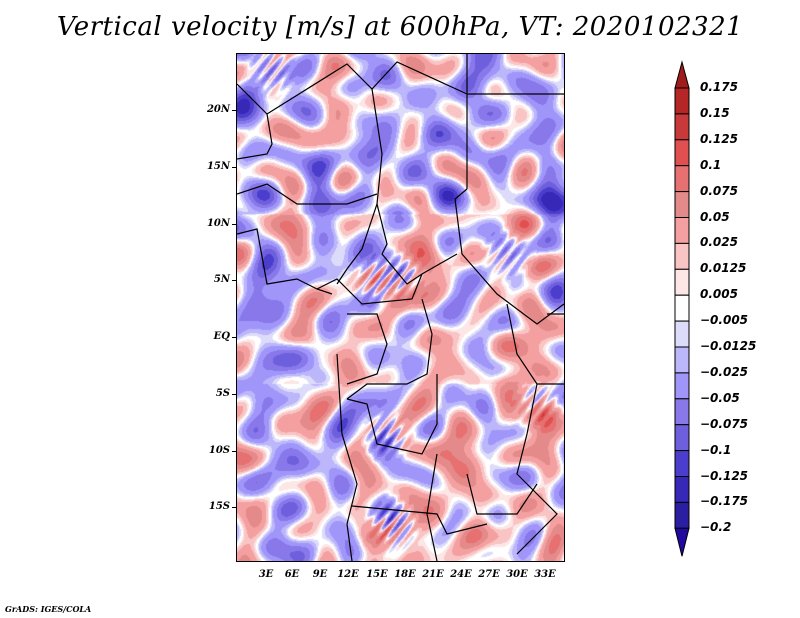 The height and width of the screenshot is (618, 800). I want to click on y-tick-label: 5N, so click(221, 279).